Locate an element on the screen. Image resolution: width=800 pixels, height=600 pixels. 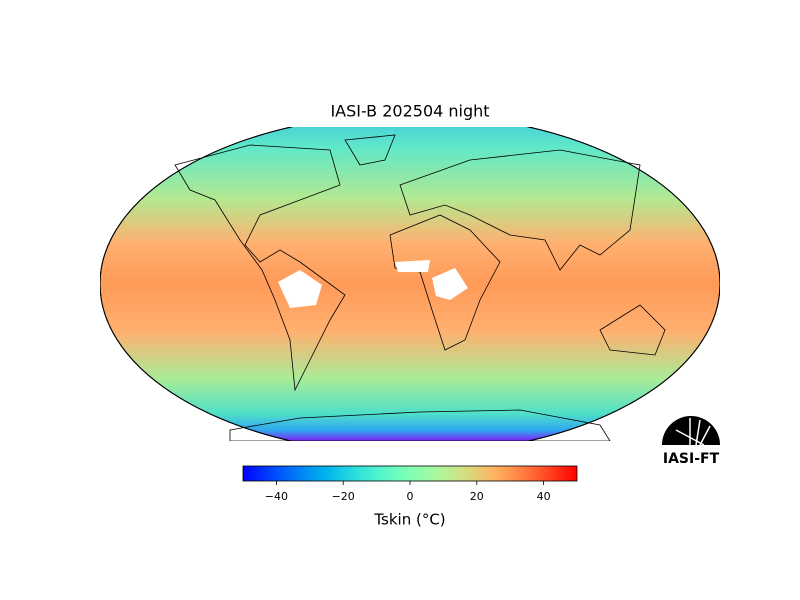
logo: IASI-FT is located at coordinates (691, 441).